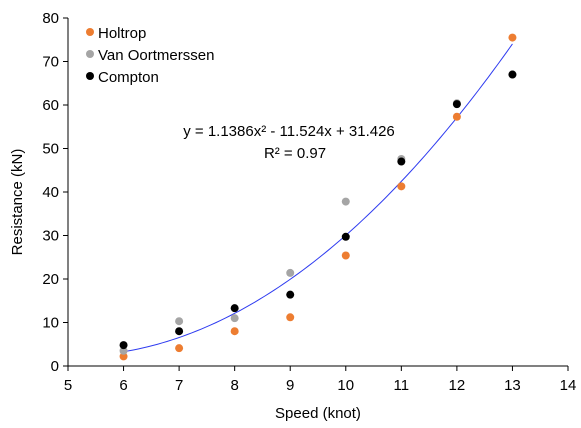 Image resolution: width=581 pixels, height=428 pixels. I want to click on y-tick-label: 80, so click(50, 18).